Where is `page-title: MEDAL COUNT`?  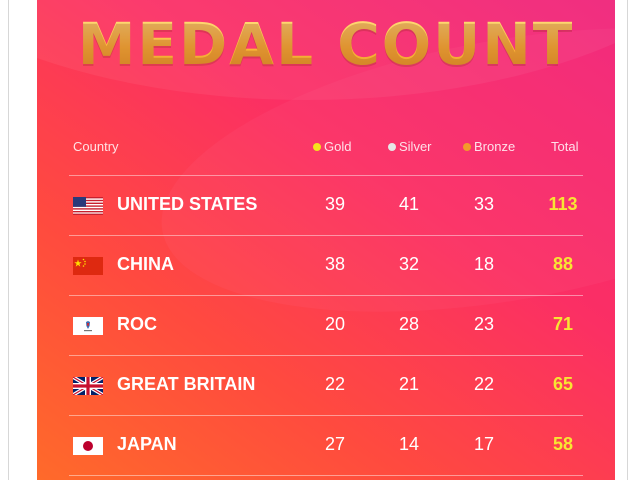
page-title: MEDAL COUNT is located at coordinates (326, 44).